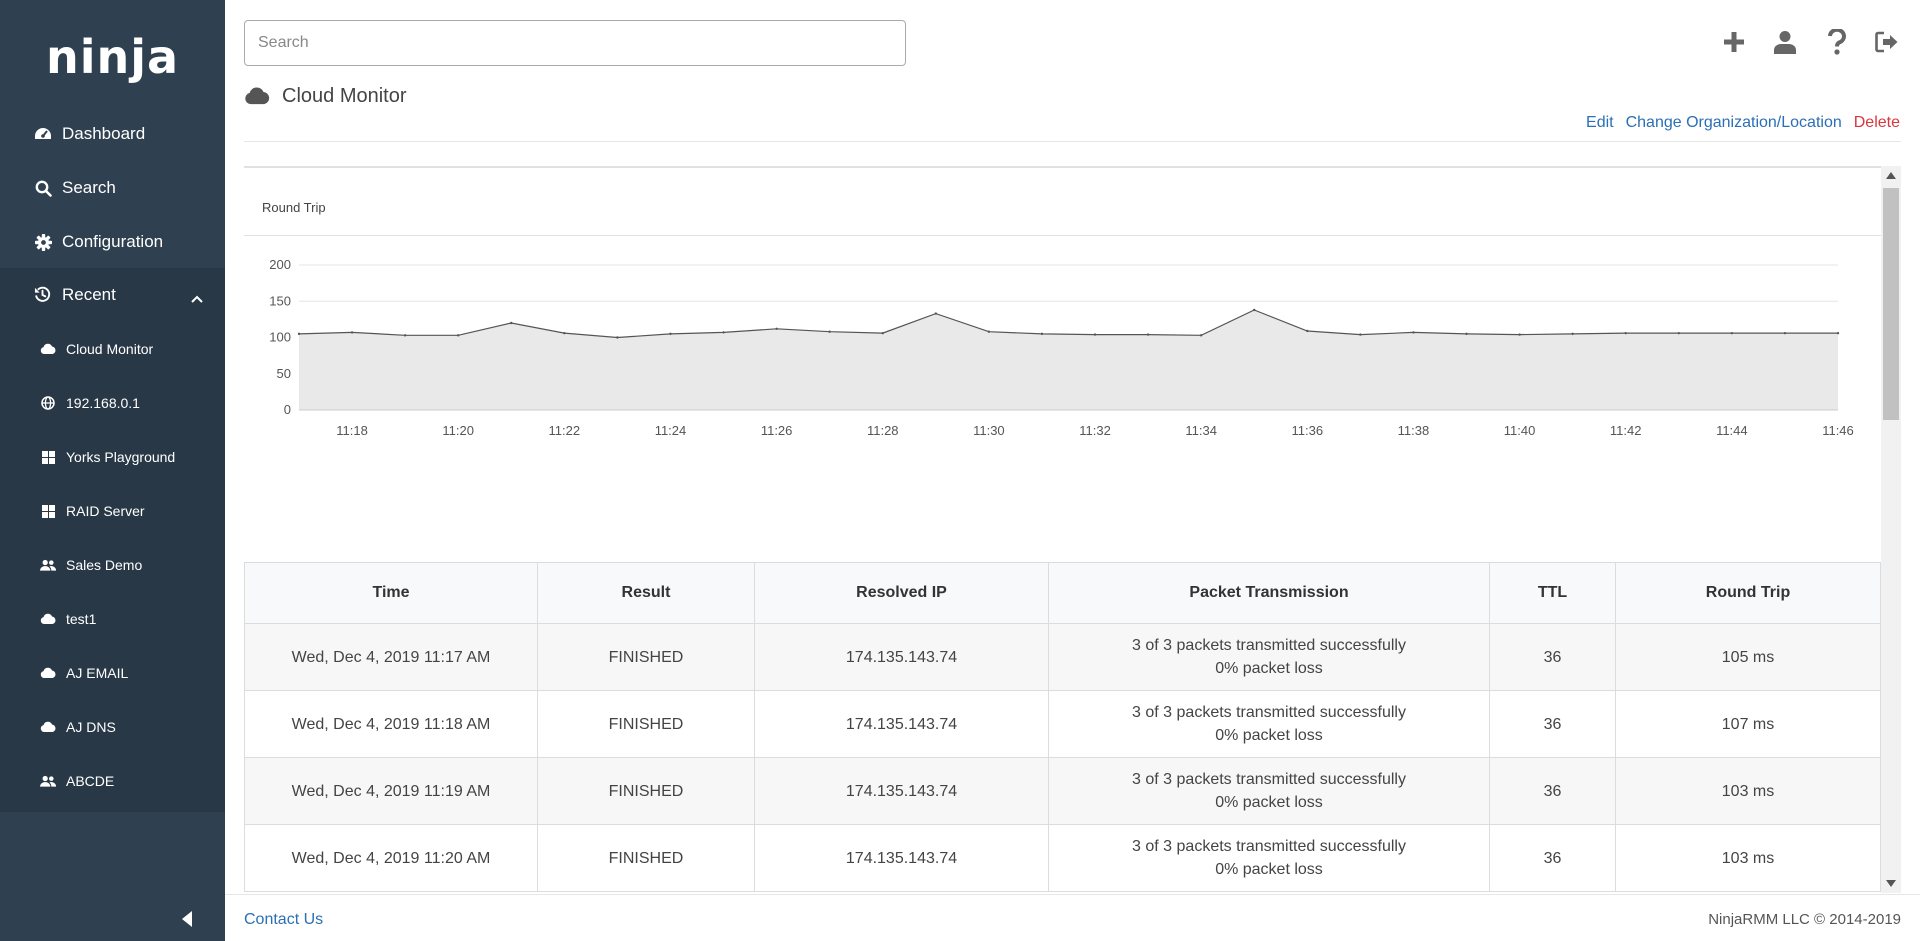  I want to click on collapse-sidebar-button, so click(188, 919).